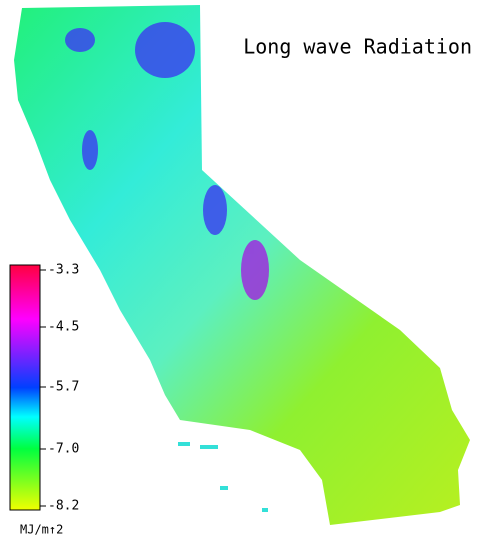 This screenshot has height=554, width=500. Describe the element at coordinates (63, 327) in the screenshot. I see `colorbar-label: -4.5` at that location.